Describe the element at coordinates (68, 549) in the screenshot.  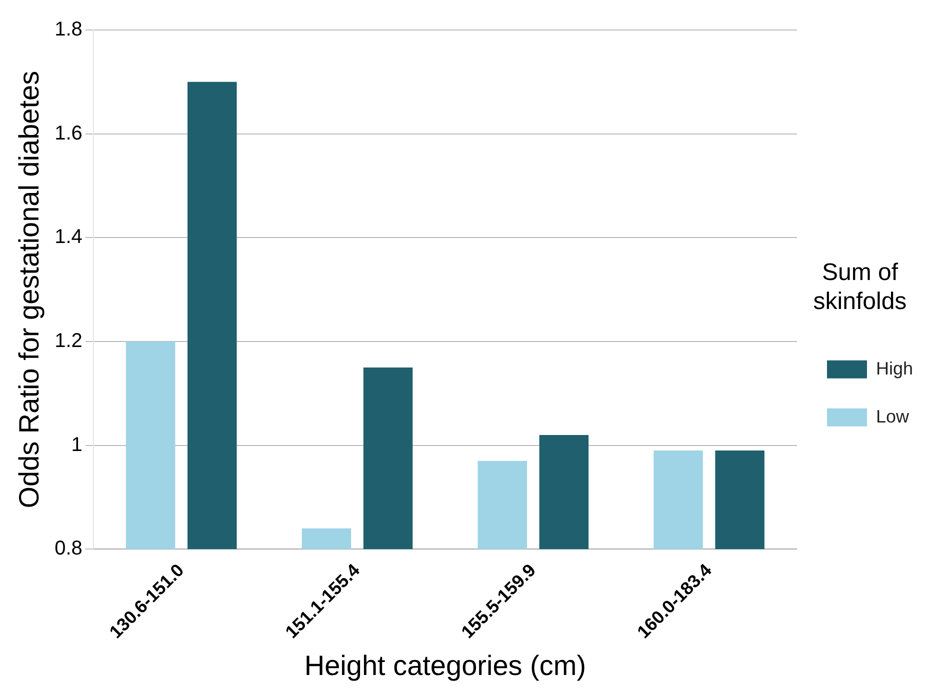
I see `y-tick-label: 0.8` at that location.